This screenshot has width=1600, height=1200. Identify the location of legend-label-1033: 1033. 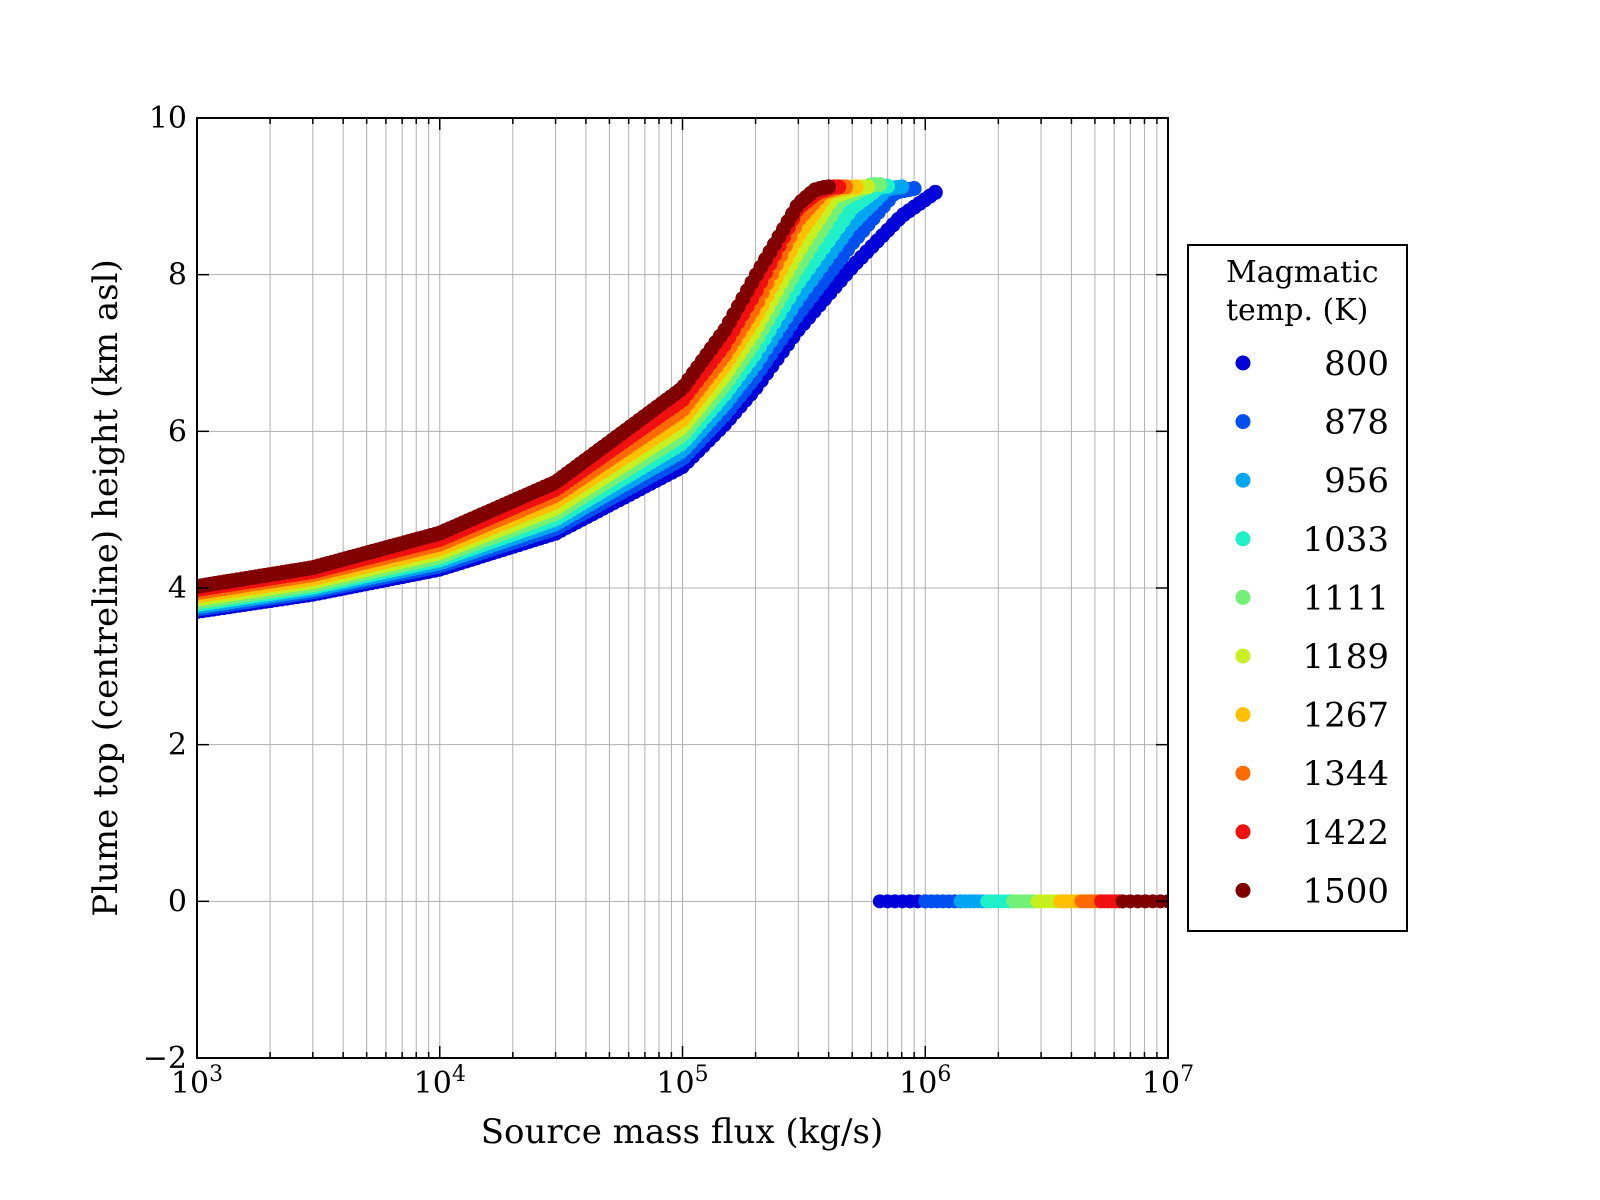
(1345, 540).